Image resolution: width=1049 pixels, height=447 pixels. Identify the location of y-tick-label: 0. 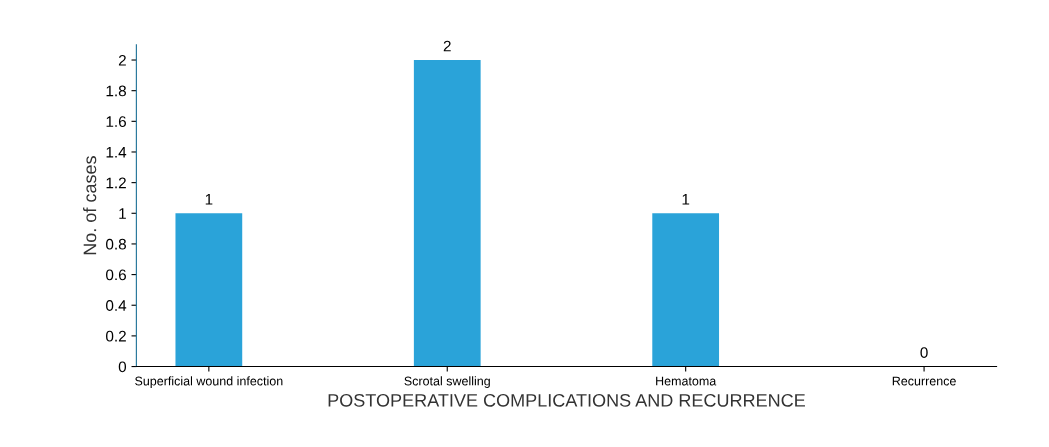
(122, 367).